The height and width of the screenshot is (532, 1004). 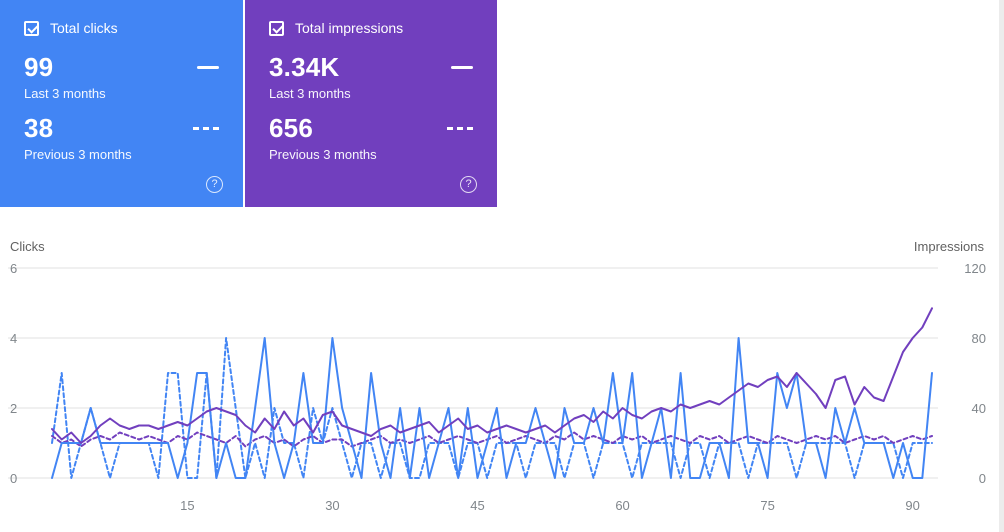 I want to click on svg-text: 120, so click(x=975, y=268).